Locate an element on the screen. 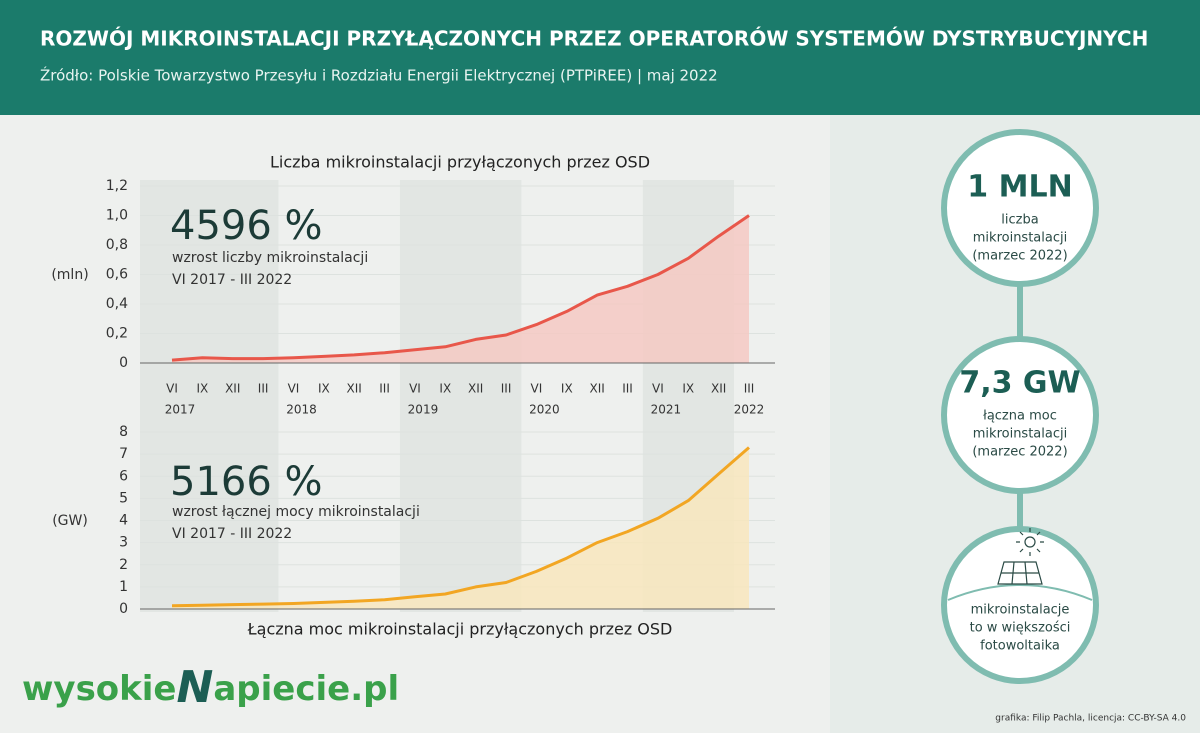 This screenshot has height=733, width=1200. y-tick-label: 3 is located at coordinates (123, 543).